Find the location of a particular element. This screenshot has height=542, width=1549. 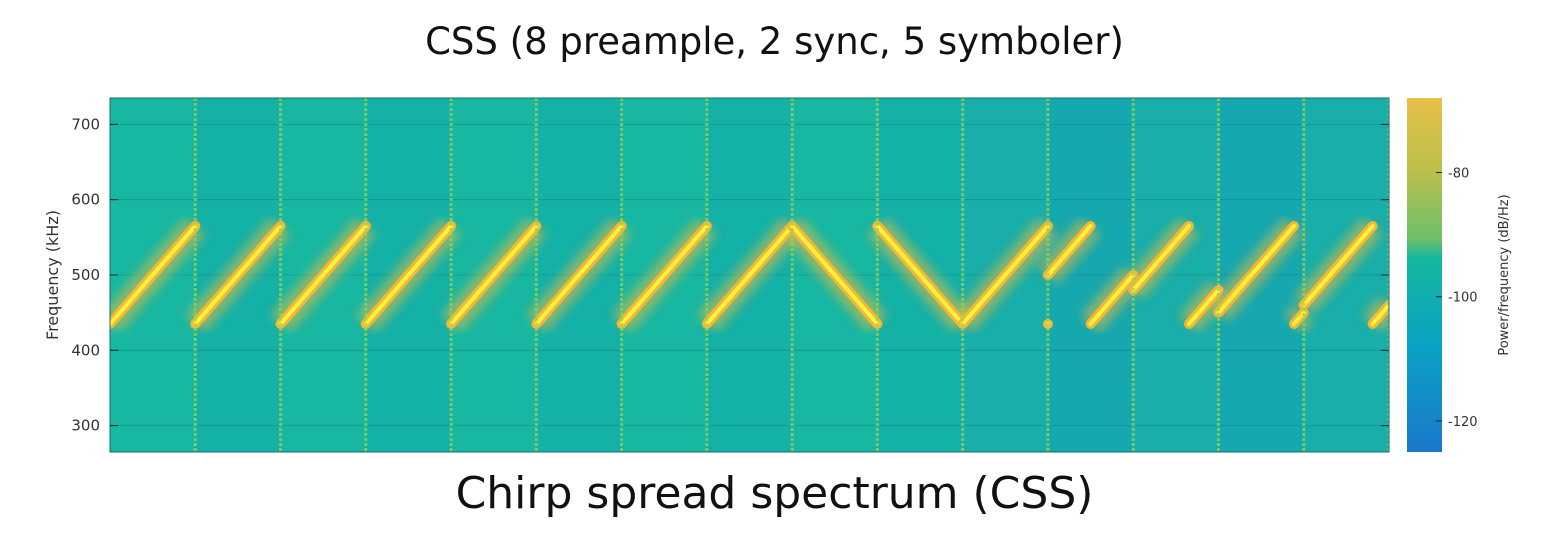

y-tick-label: 600 is located at coordinates (85, 200).